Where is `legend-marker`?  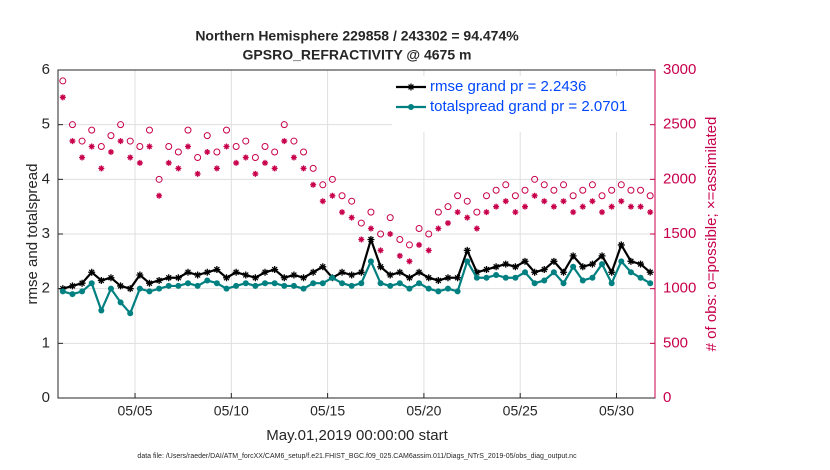
legend-marker is located at coordinates (411, 107).